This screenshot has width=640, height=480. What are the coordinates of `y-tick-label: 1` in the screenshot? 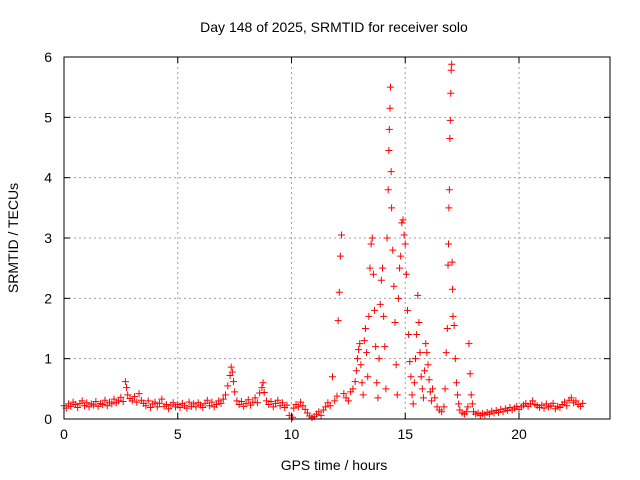 It's located at (48, 359).